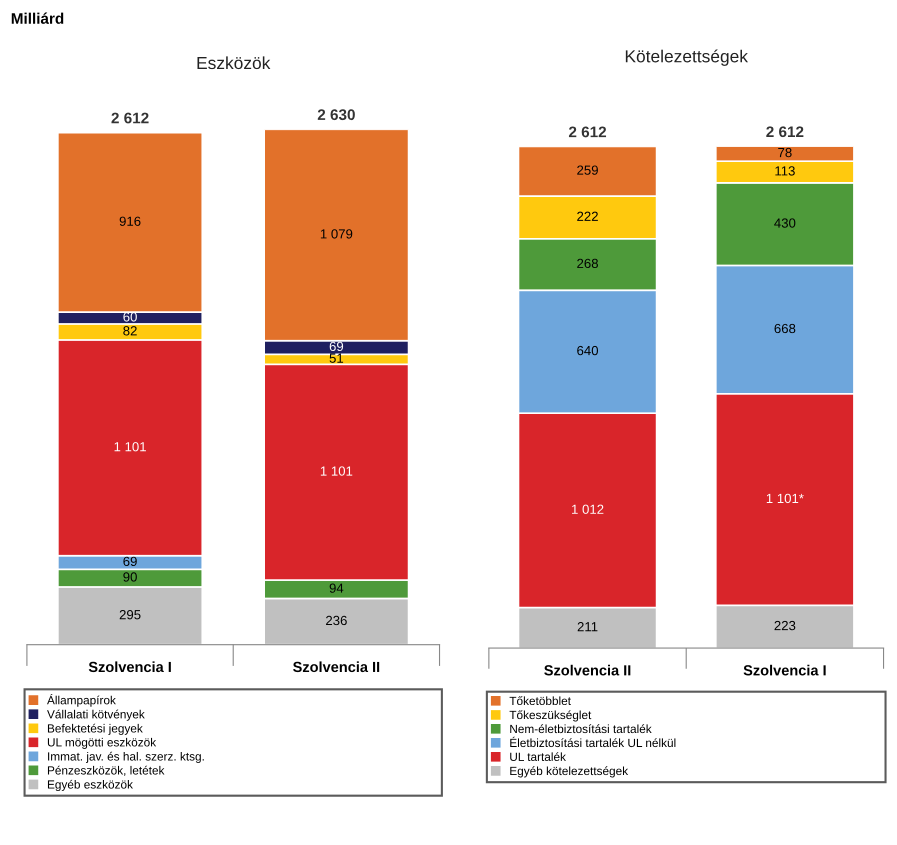  What do you see at coordinates (337, 588) in the screenshot?
I see `data-label: 94` at bounding box center [337, 588].